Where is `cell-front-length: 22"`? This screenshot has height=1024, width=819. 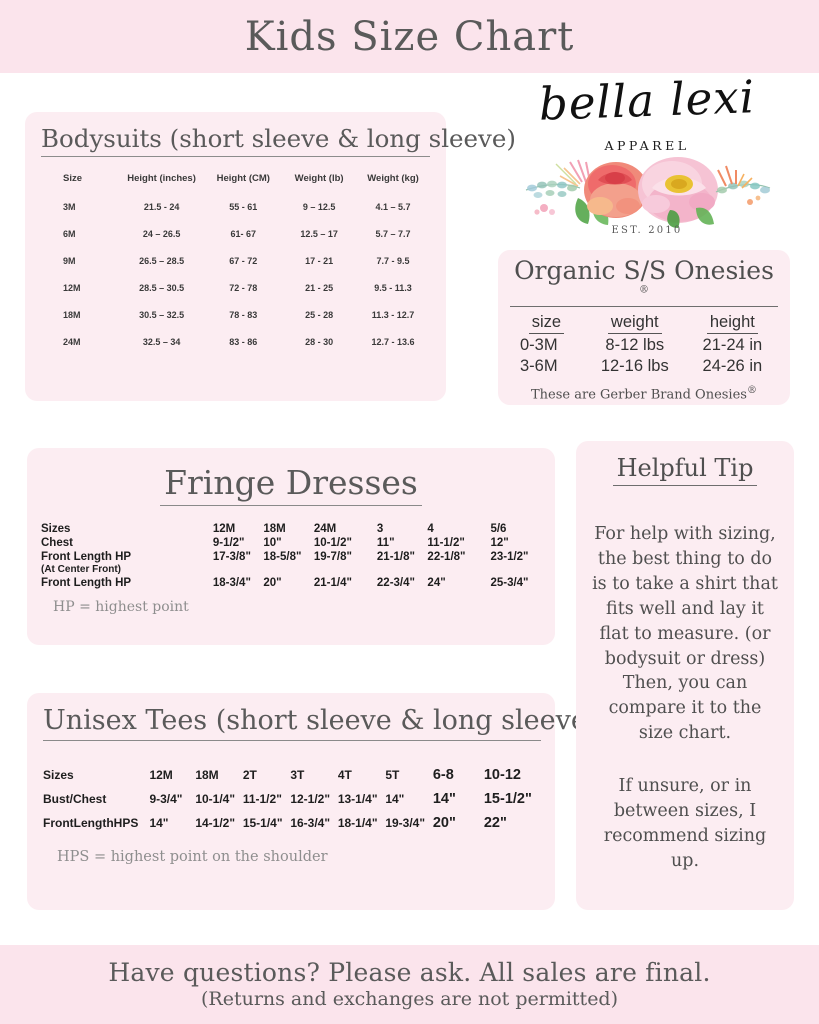
cell-front-length: 22" is located at coordinates (495, 823).